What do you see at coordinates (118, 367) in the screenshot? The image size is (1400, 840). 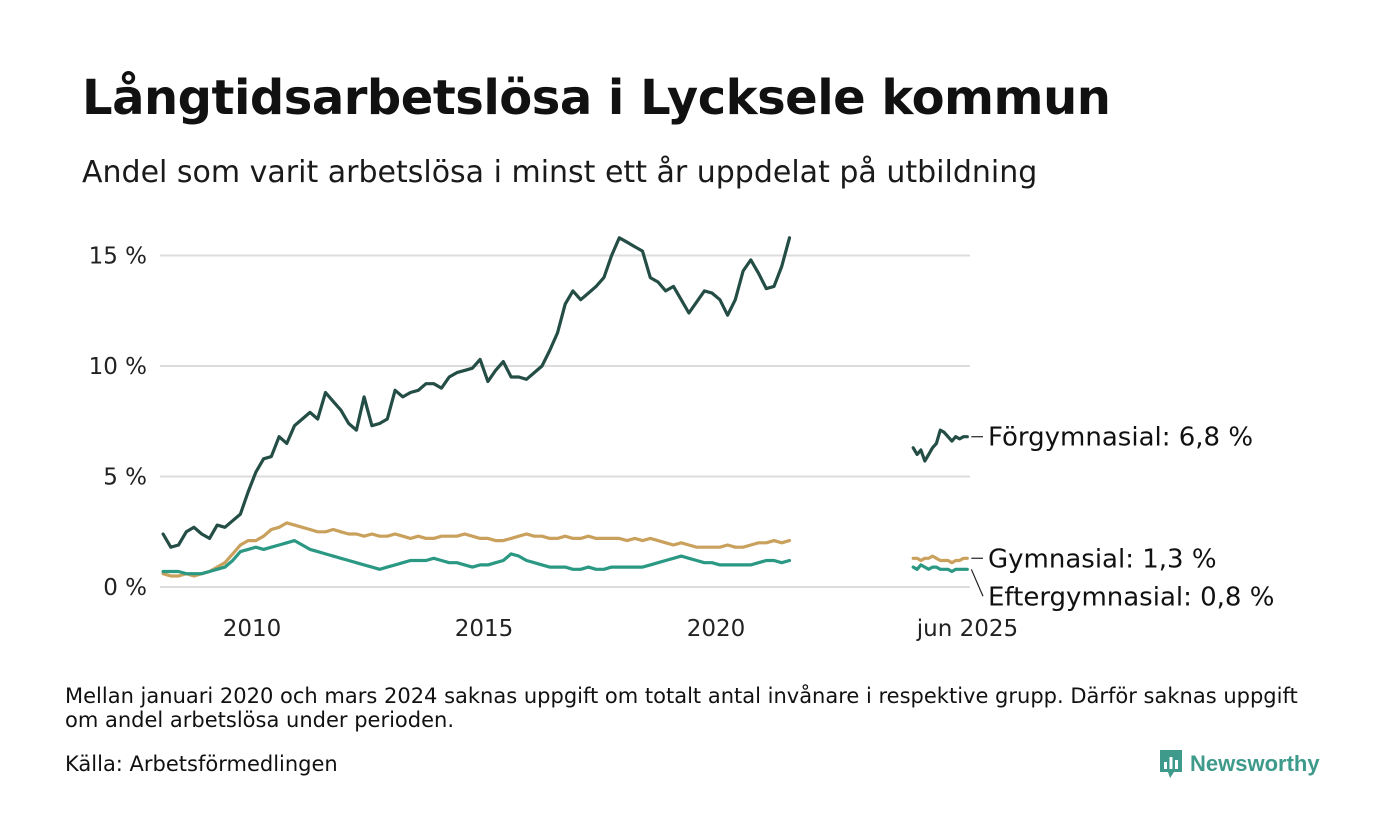 I see `y-tick-label: 10 %` at bounding box center [118, 367].